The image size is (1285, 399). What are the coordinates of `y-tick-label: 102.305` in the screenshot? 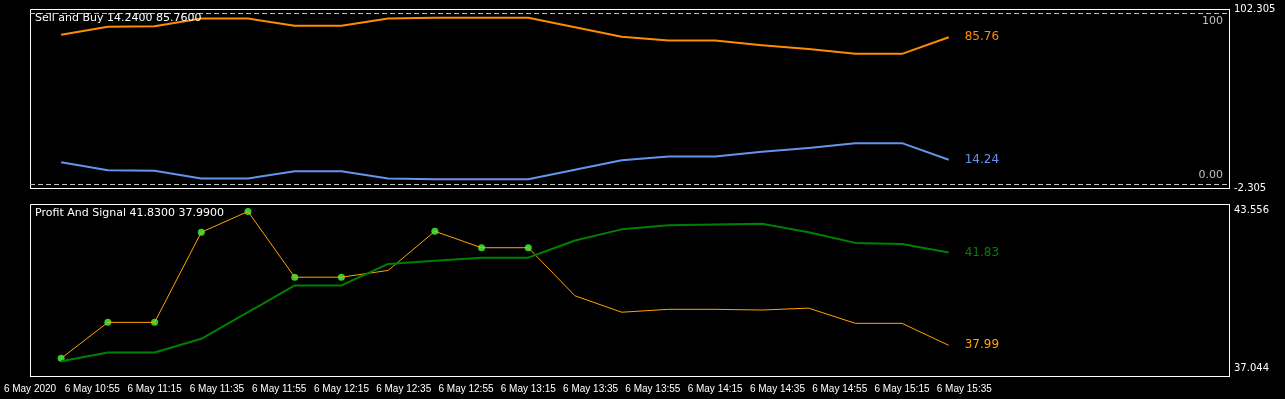 It's located at (1255, 8).